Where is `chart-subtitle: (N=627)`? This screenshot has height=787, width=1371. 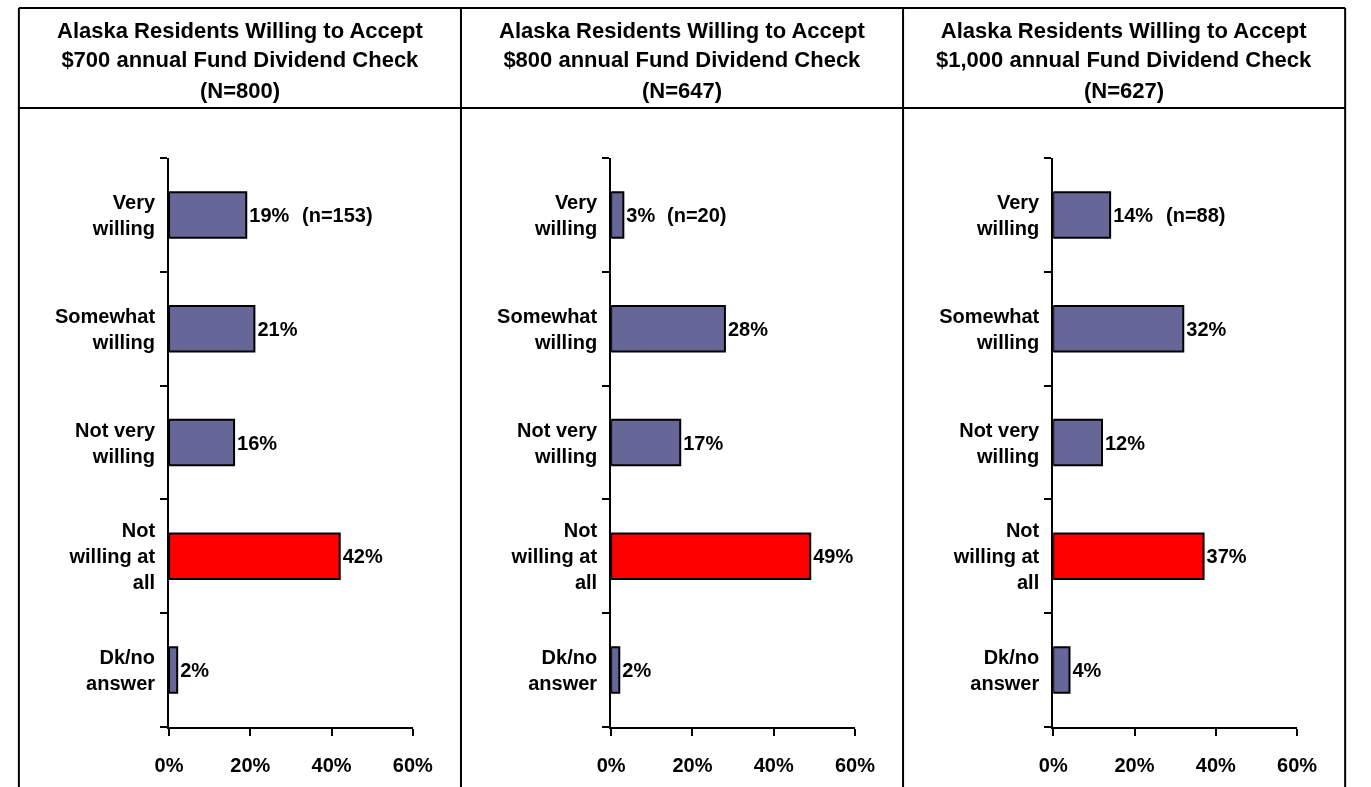
chart-subtitle: (N=627) is located at coordinates (1124, 90).